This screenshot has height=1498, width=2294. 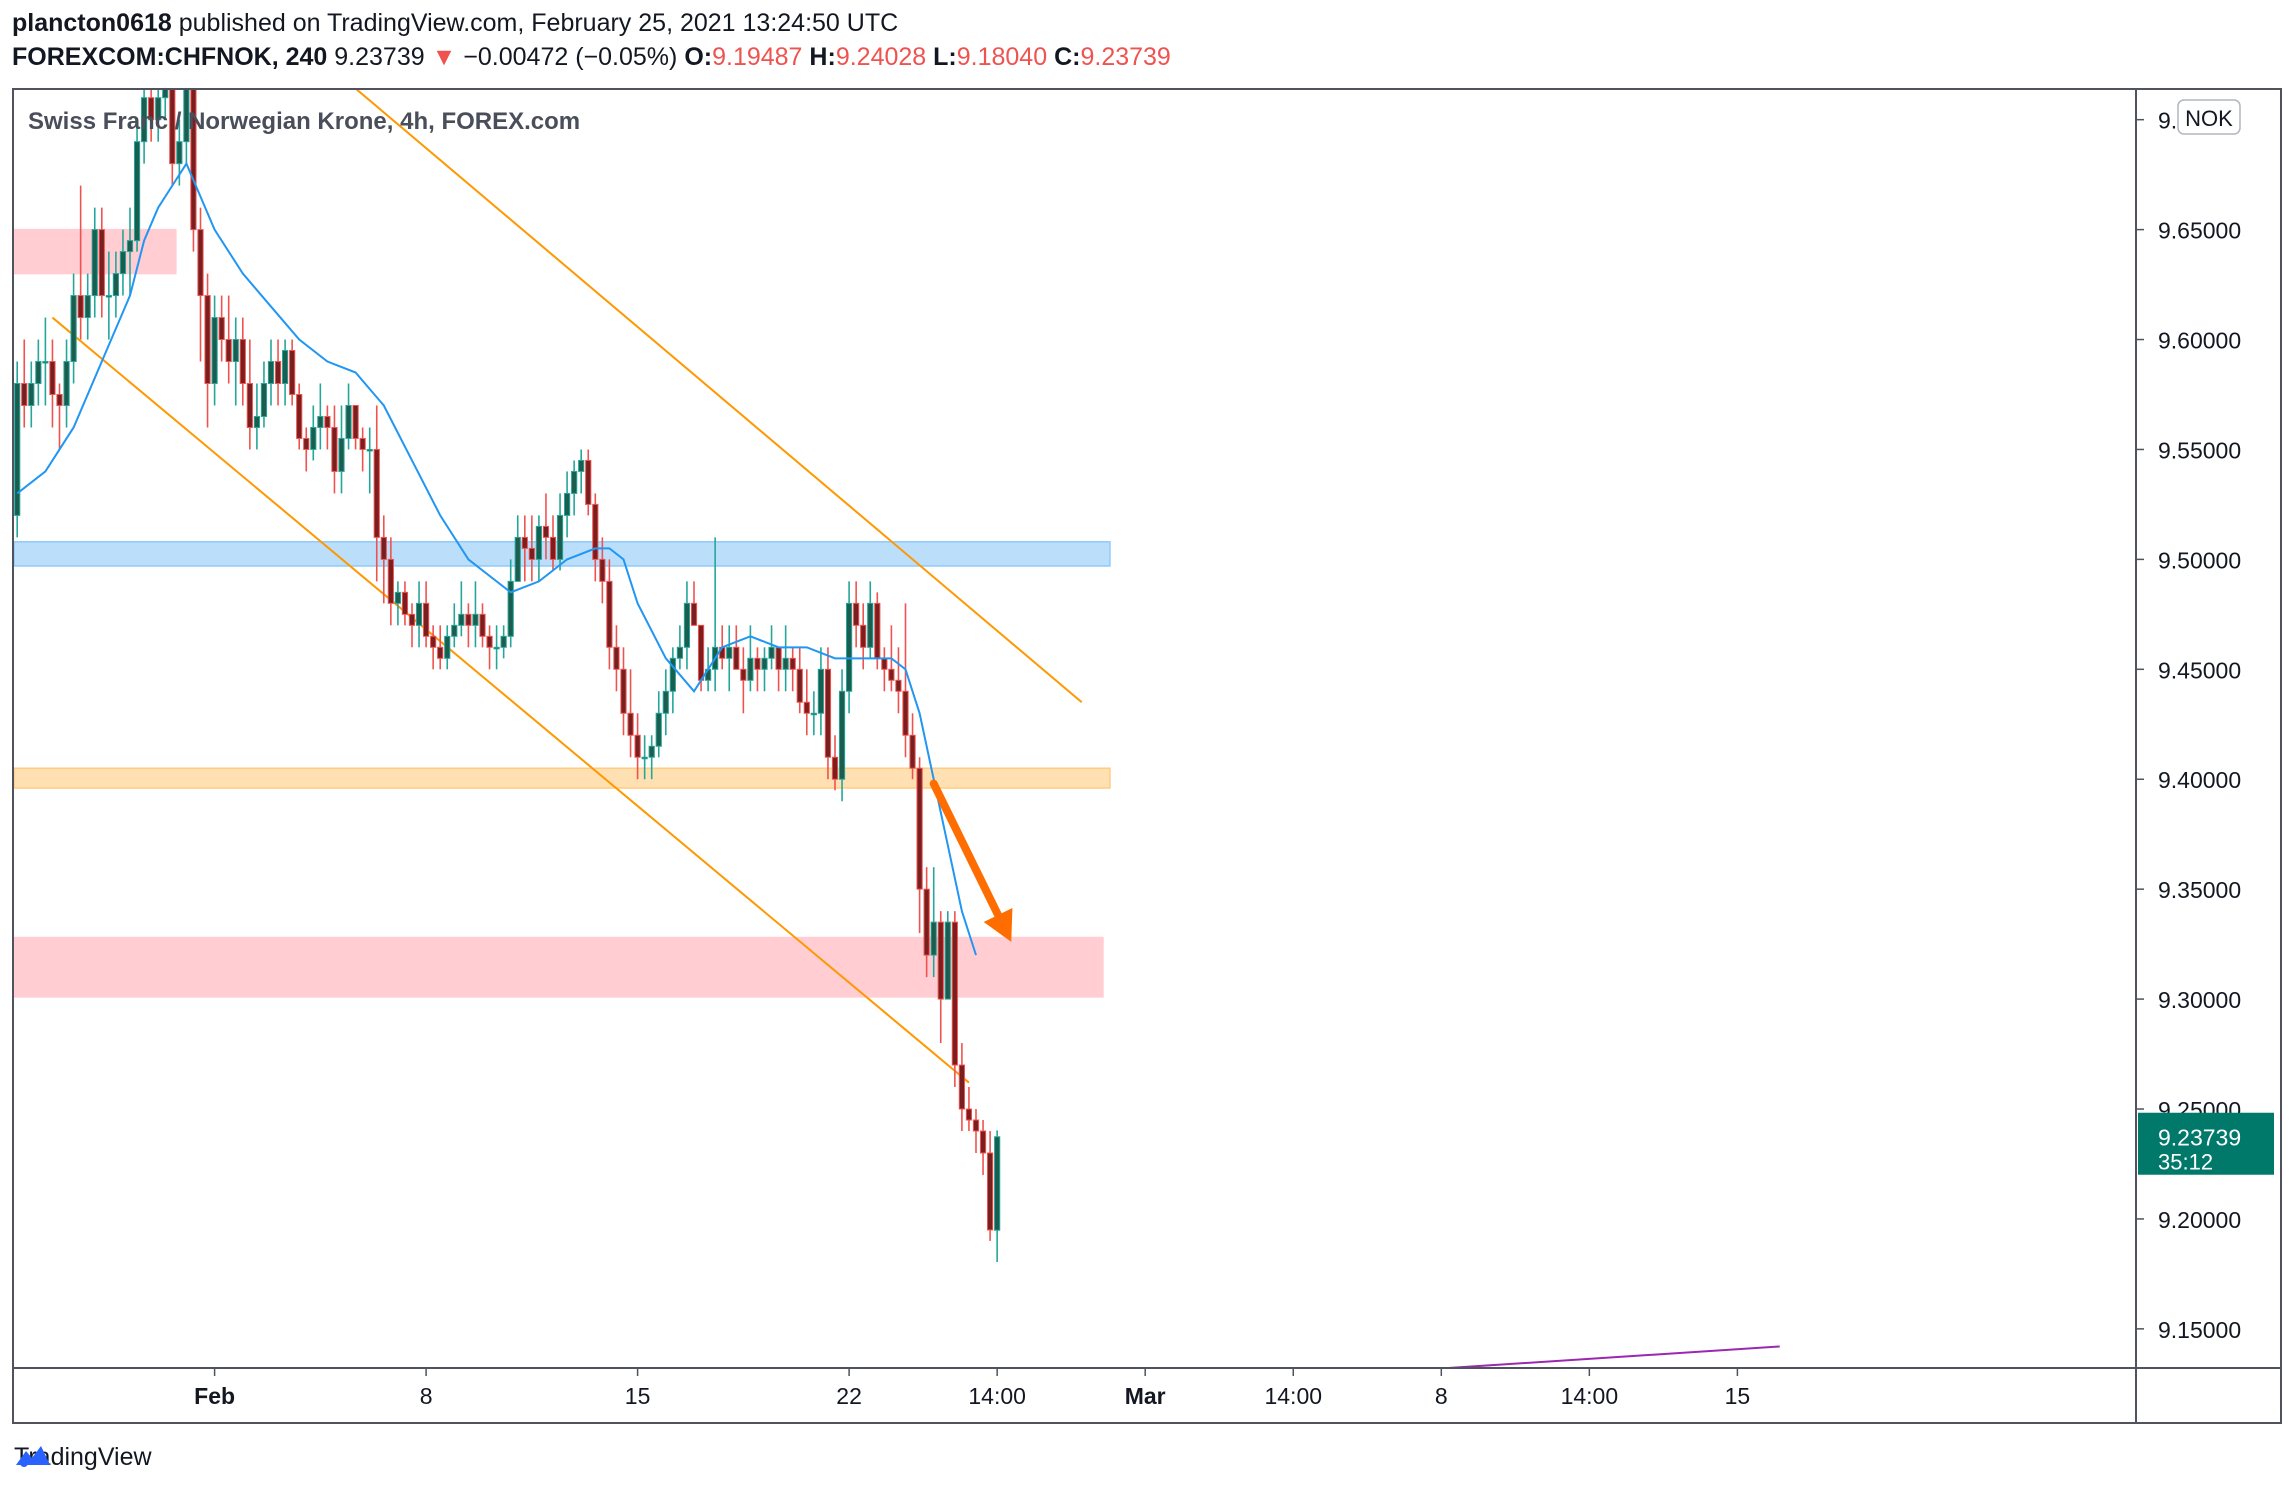 I want to click on symbol-label: FOREXCOM:CHFNOK, 240, so click(x=170, y=57).